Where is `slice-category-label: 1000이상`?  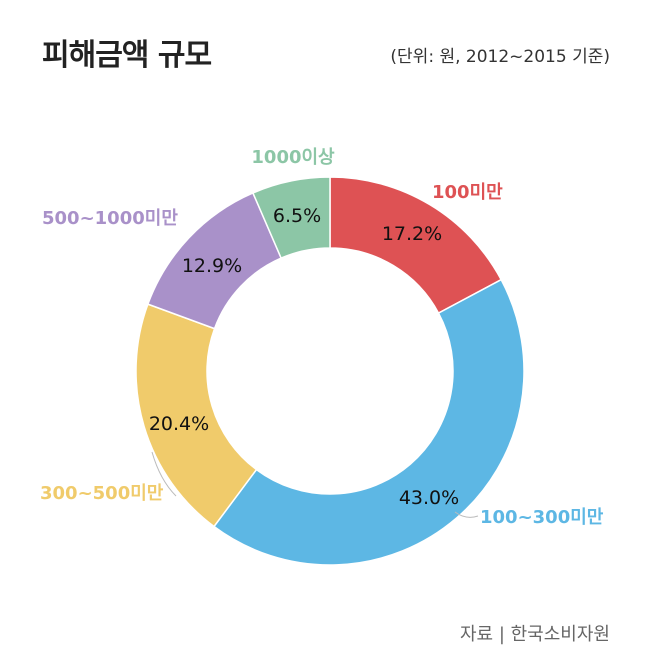
slice-category-label: 1000이상 is located at coordinates (293, 157).